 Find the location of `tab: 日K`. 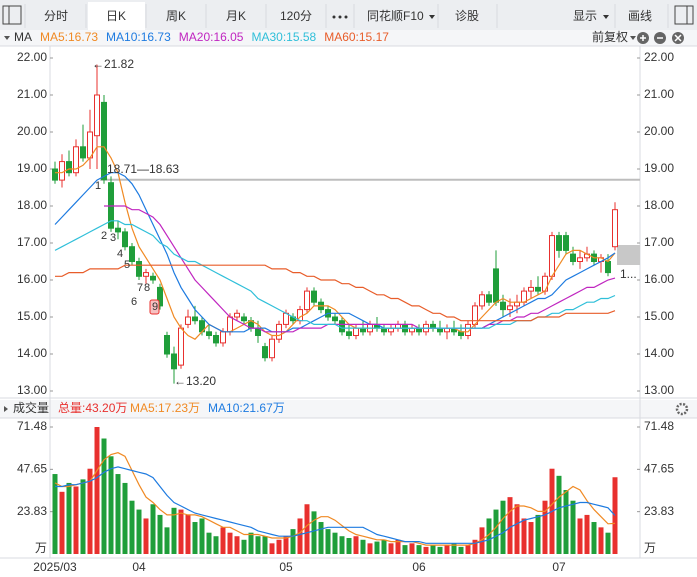

tab: 日K is located at coordinates (116, 16).